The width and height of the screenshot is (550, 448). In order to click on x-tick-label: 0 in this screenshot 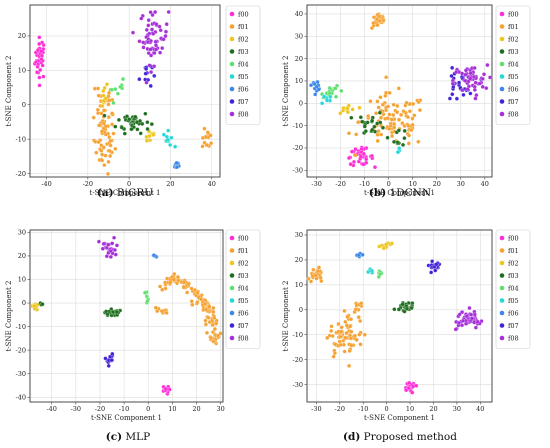, I will do `click(148, 409)`.